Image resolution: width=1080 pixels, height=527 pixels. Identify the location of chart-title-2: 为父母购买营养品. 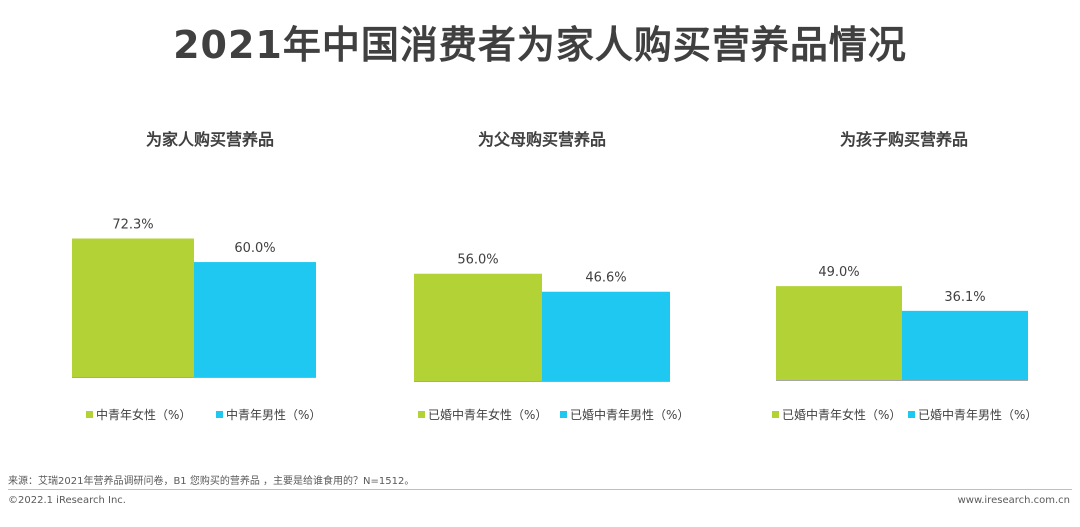
(542, 139).